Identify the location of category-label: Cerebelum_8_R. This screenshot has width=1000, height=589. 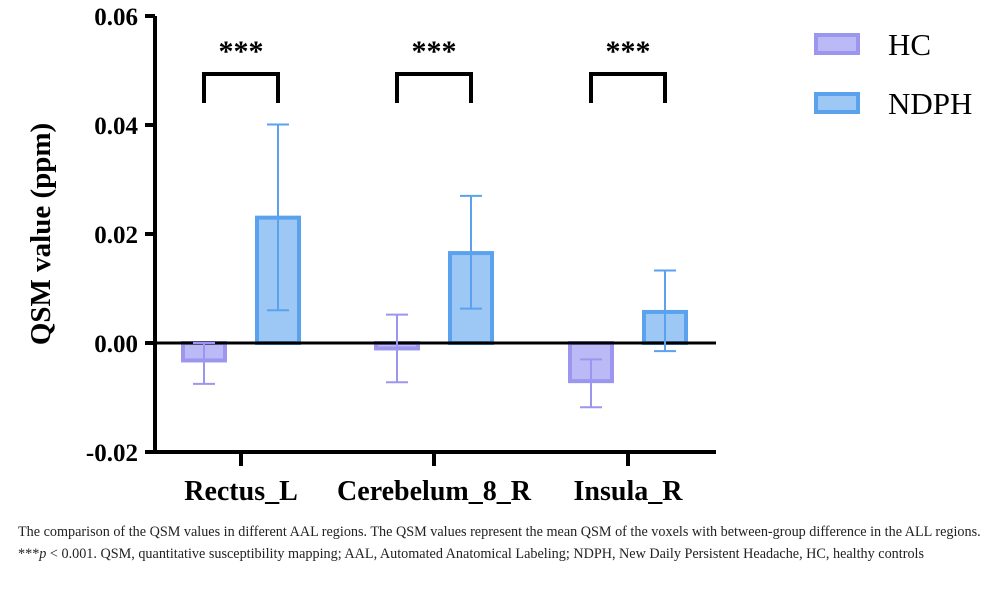
(434, 491).